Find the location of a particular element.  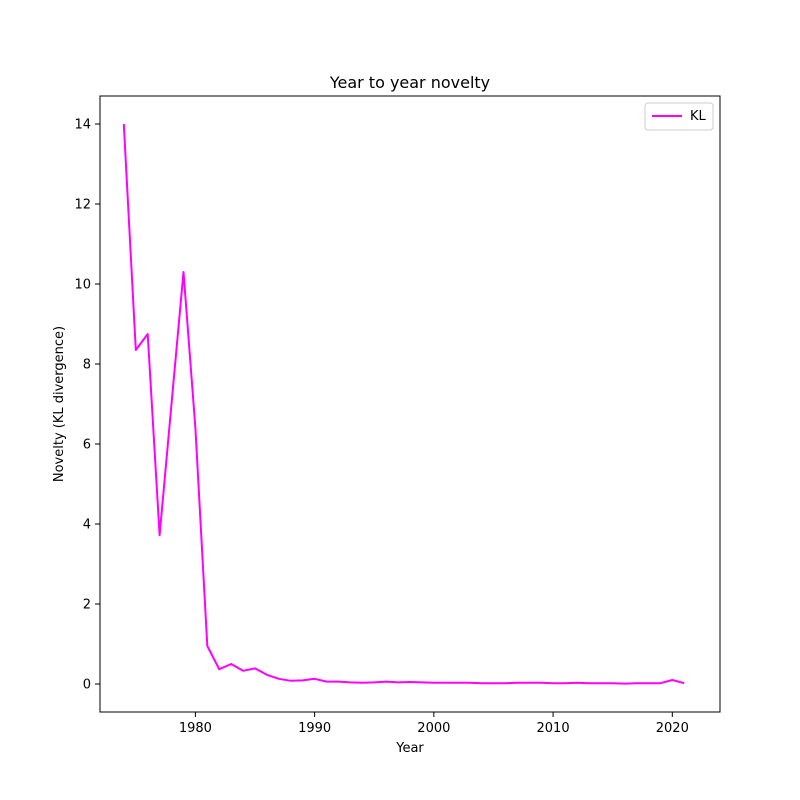

chart-title: Year to year novelty is located at coordinates (409, 82).